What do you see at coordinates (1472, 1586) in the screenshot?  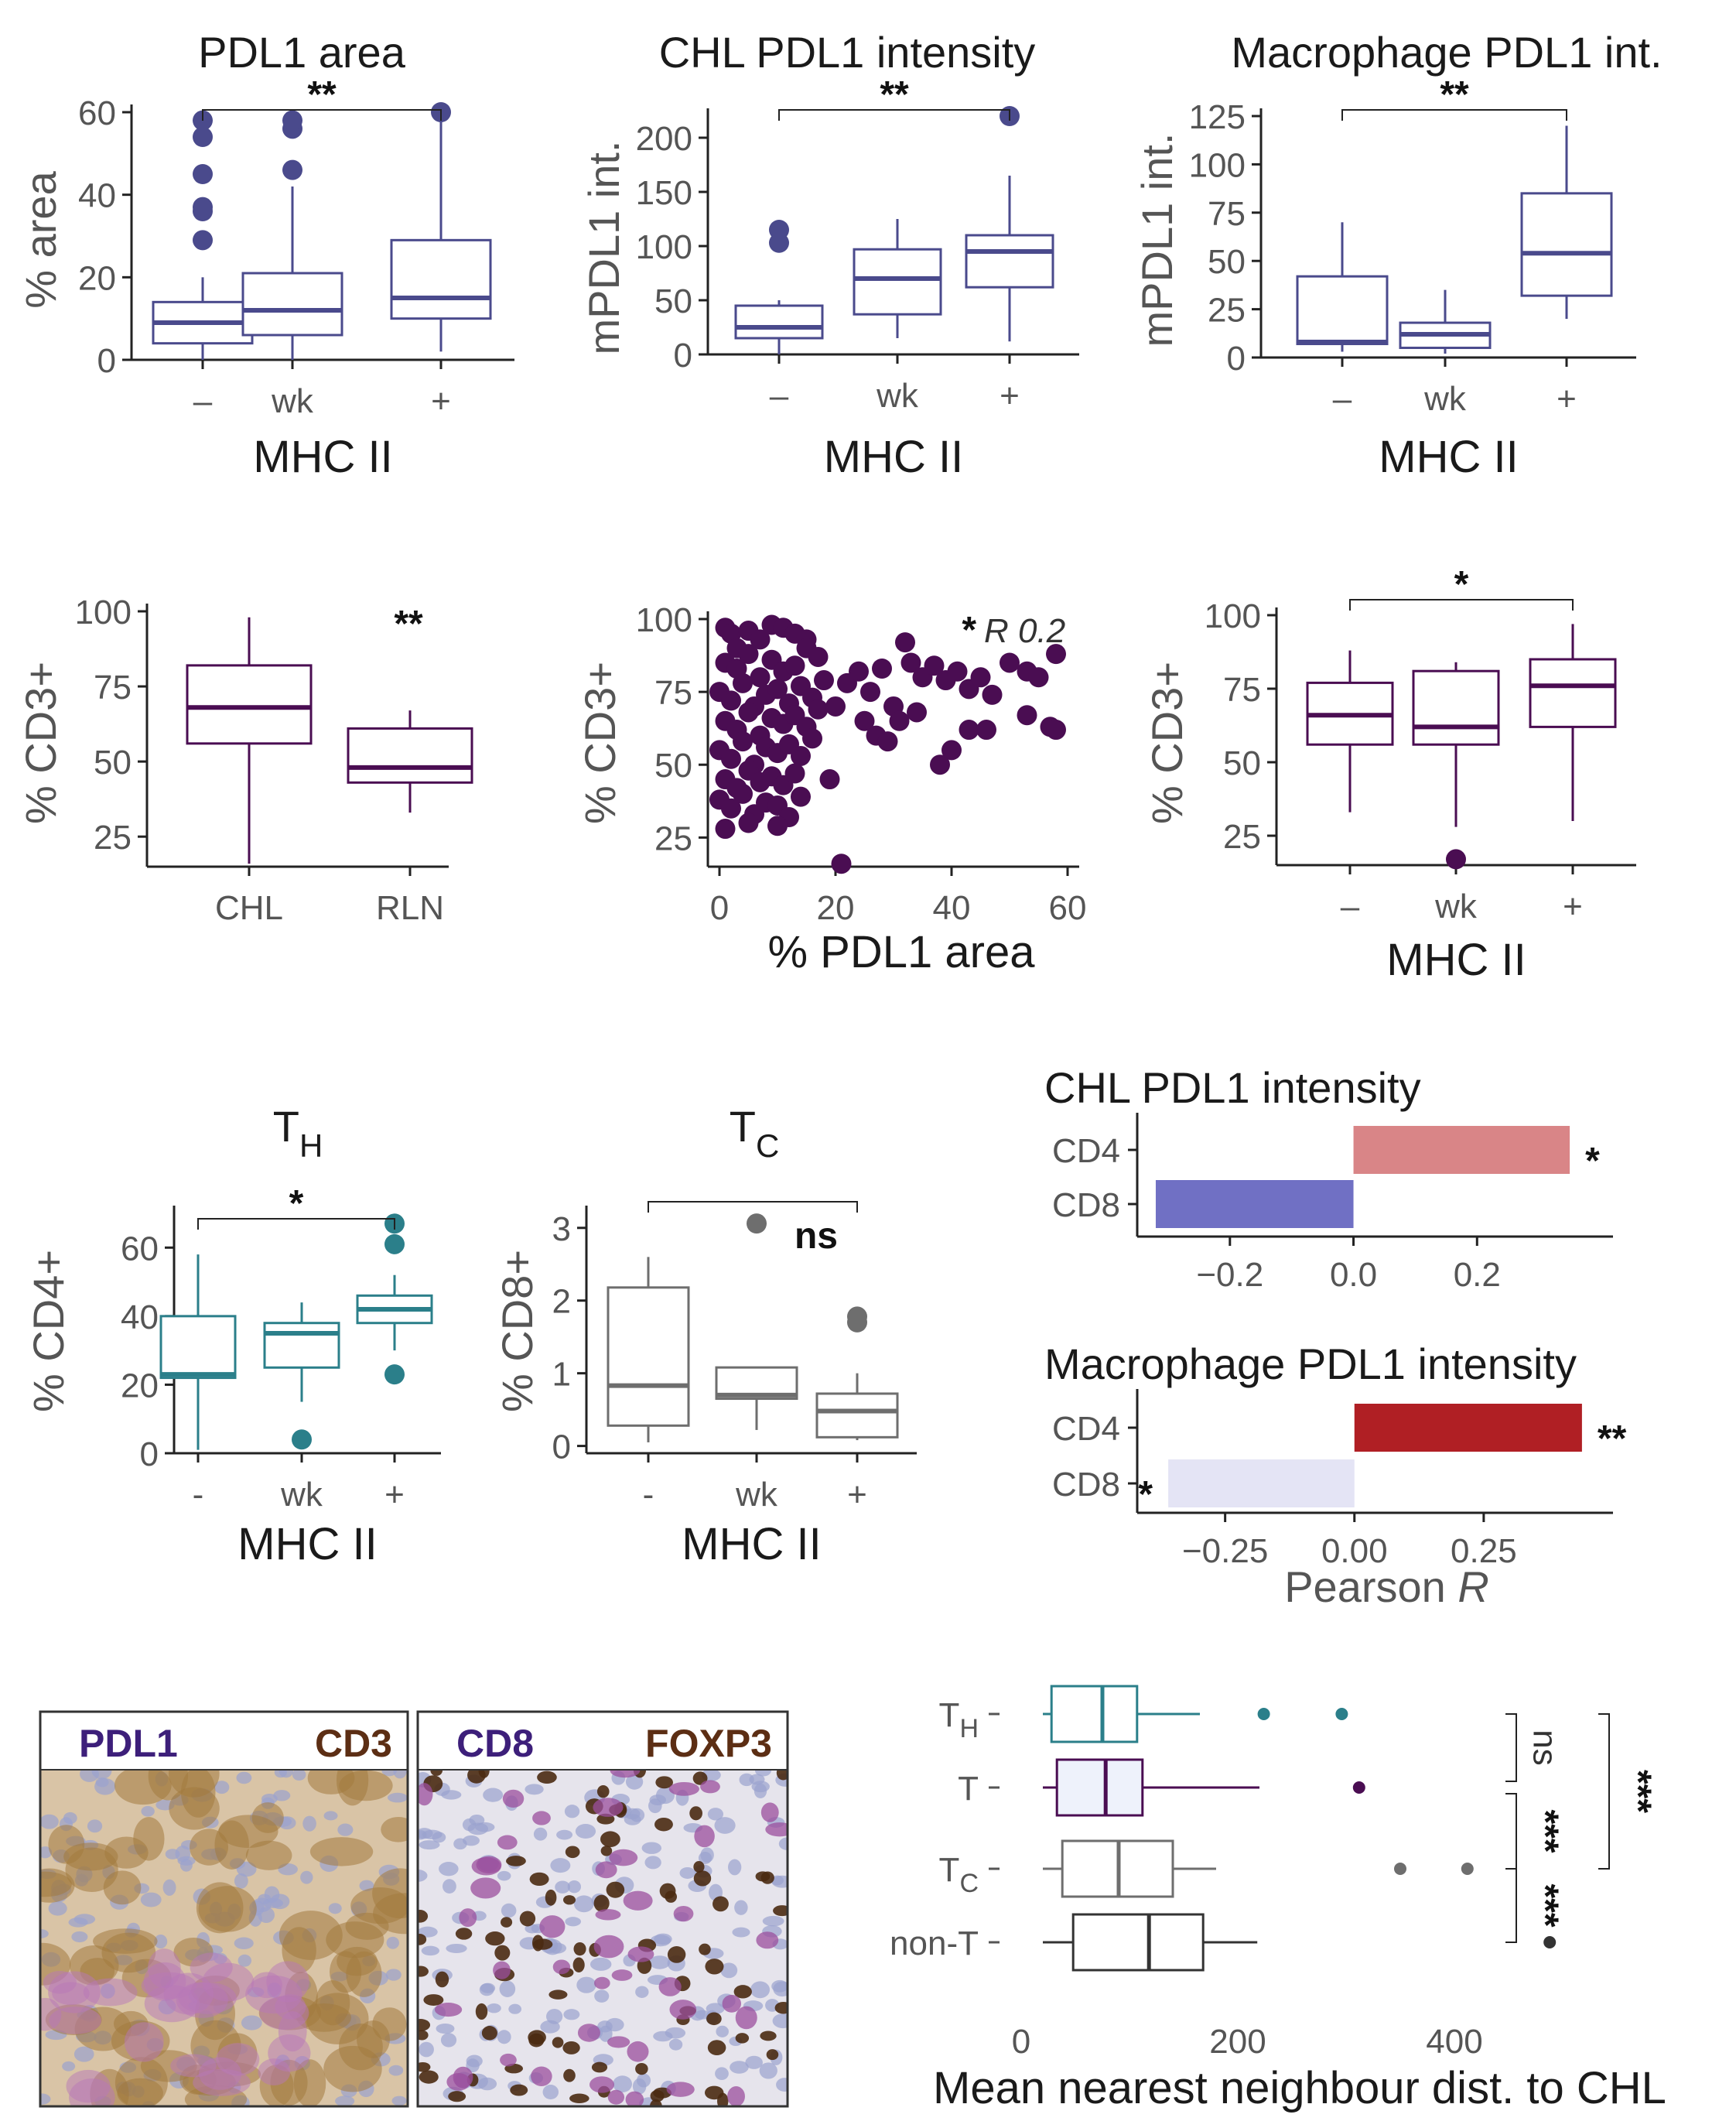 I see `x-axis-label-italic: R` at bounding box center [1472, 1586].